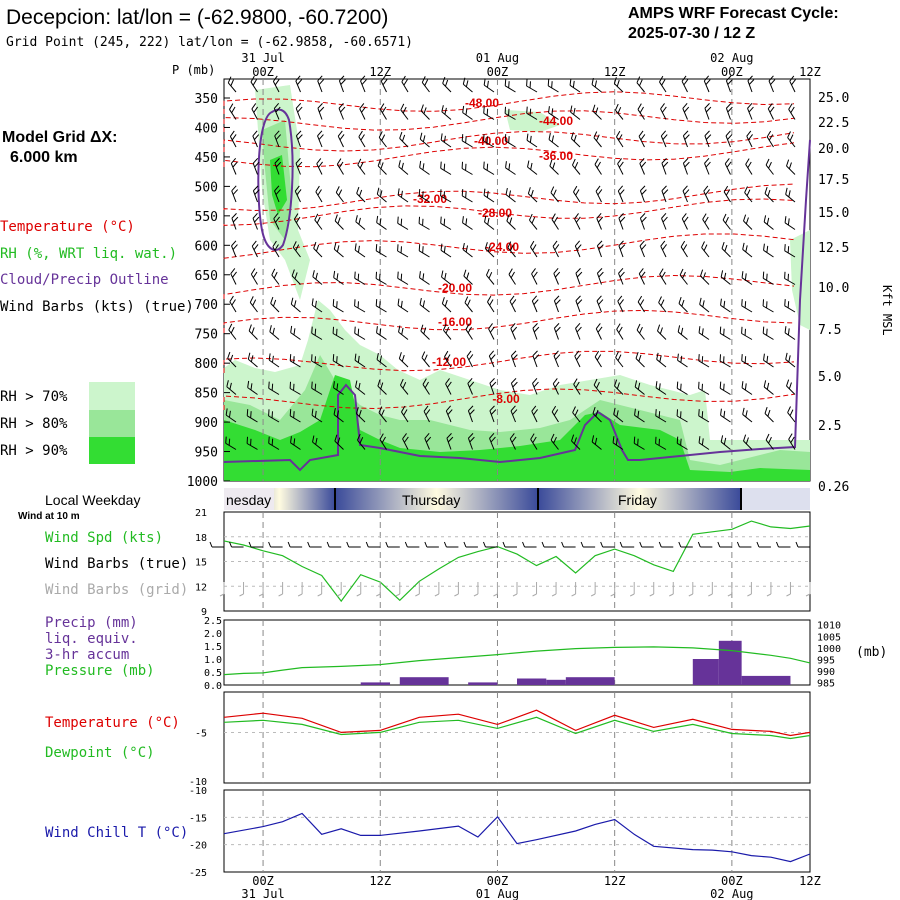 This screenshot has height=900, width=900. Describe the element at coordinates (262, 893) in the screenshot. I see `bottom-date-label: 31 Jul` at that location.